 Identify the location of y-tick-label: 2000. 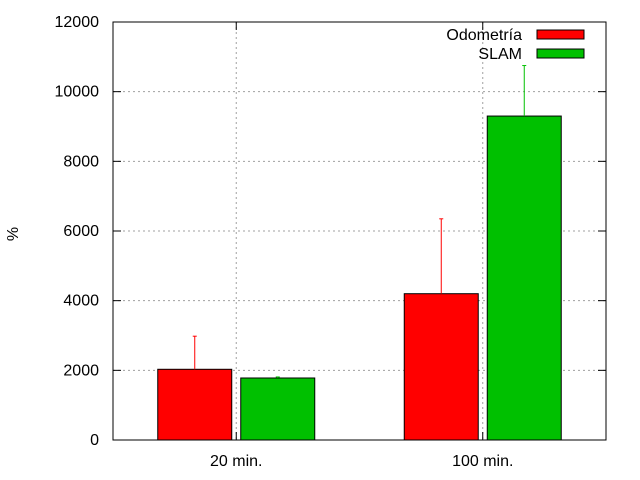
(81, 370).